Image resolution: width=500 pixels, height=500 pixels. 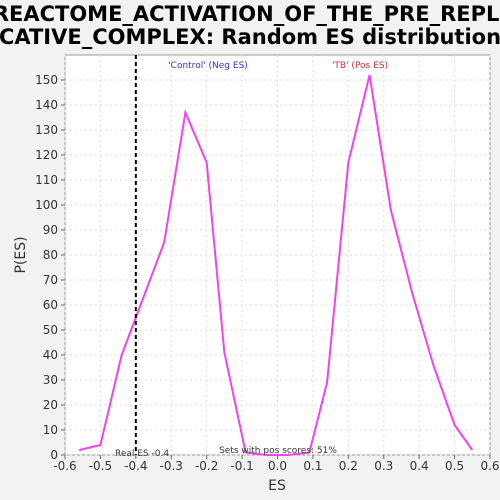 I want to click on y-tick-label: 30, so click(x=50, y=380).